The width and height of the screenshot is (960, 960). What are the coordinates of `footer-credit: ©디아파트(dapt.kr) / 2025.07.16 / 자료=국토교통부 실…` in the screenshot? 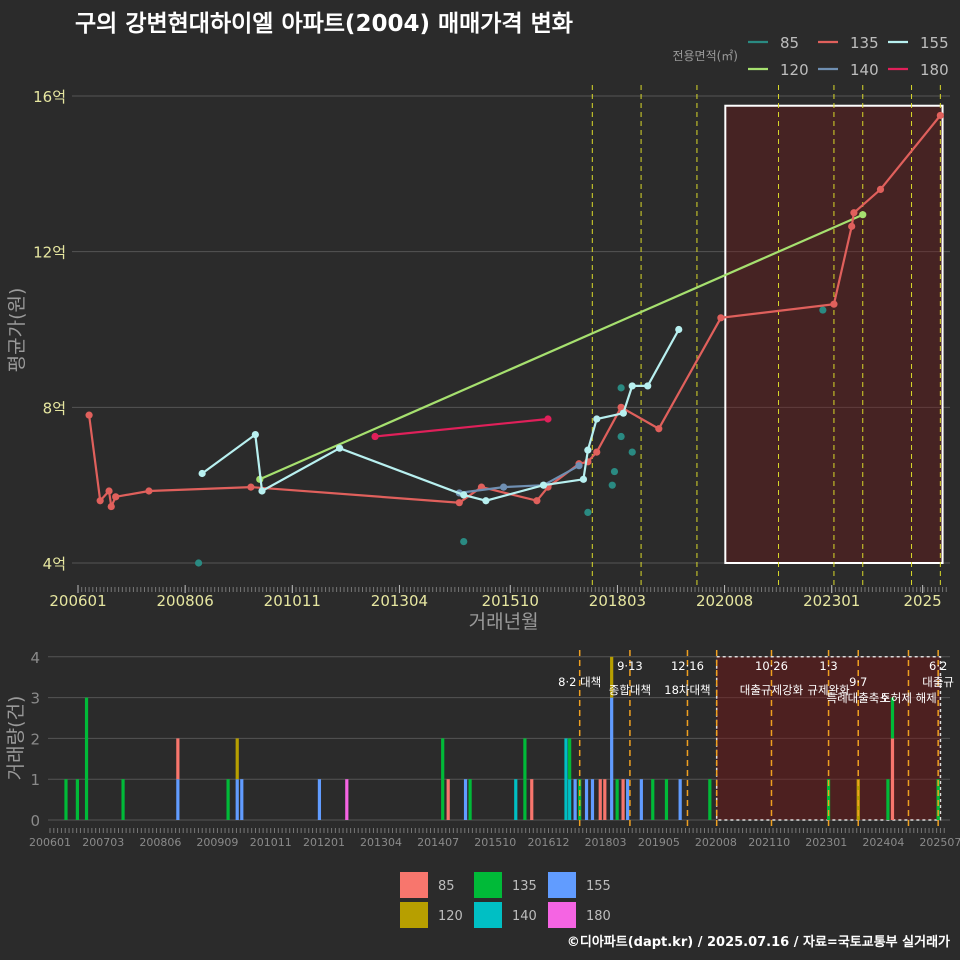 It's located at (758, 942).